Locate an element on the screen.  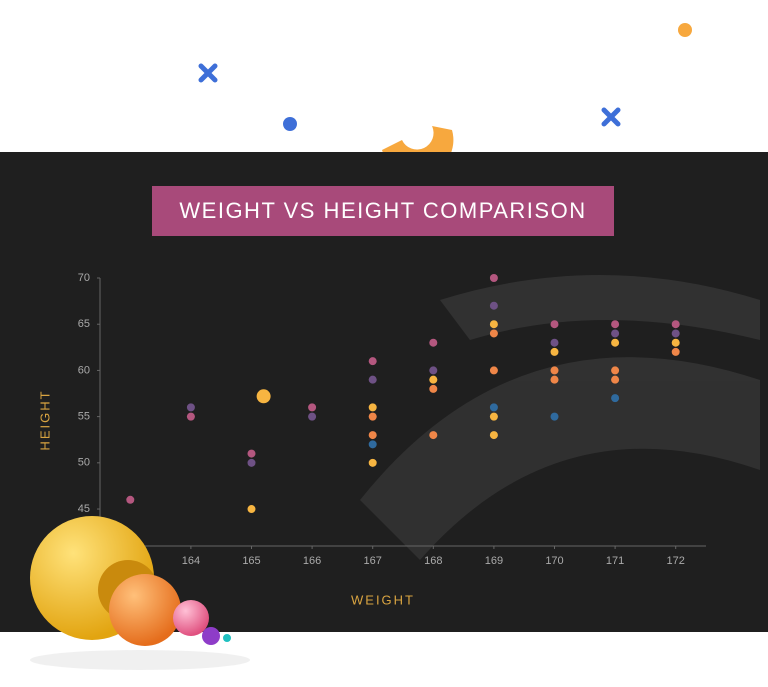
y-tick-label: 70 is located at coordinates (84, 278).